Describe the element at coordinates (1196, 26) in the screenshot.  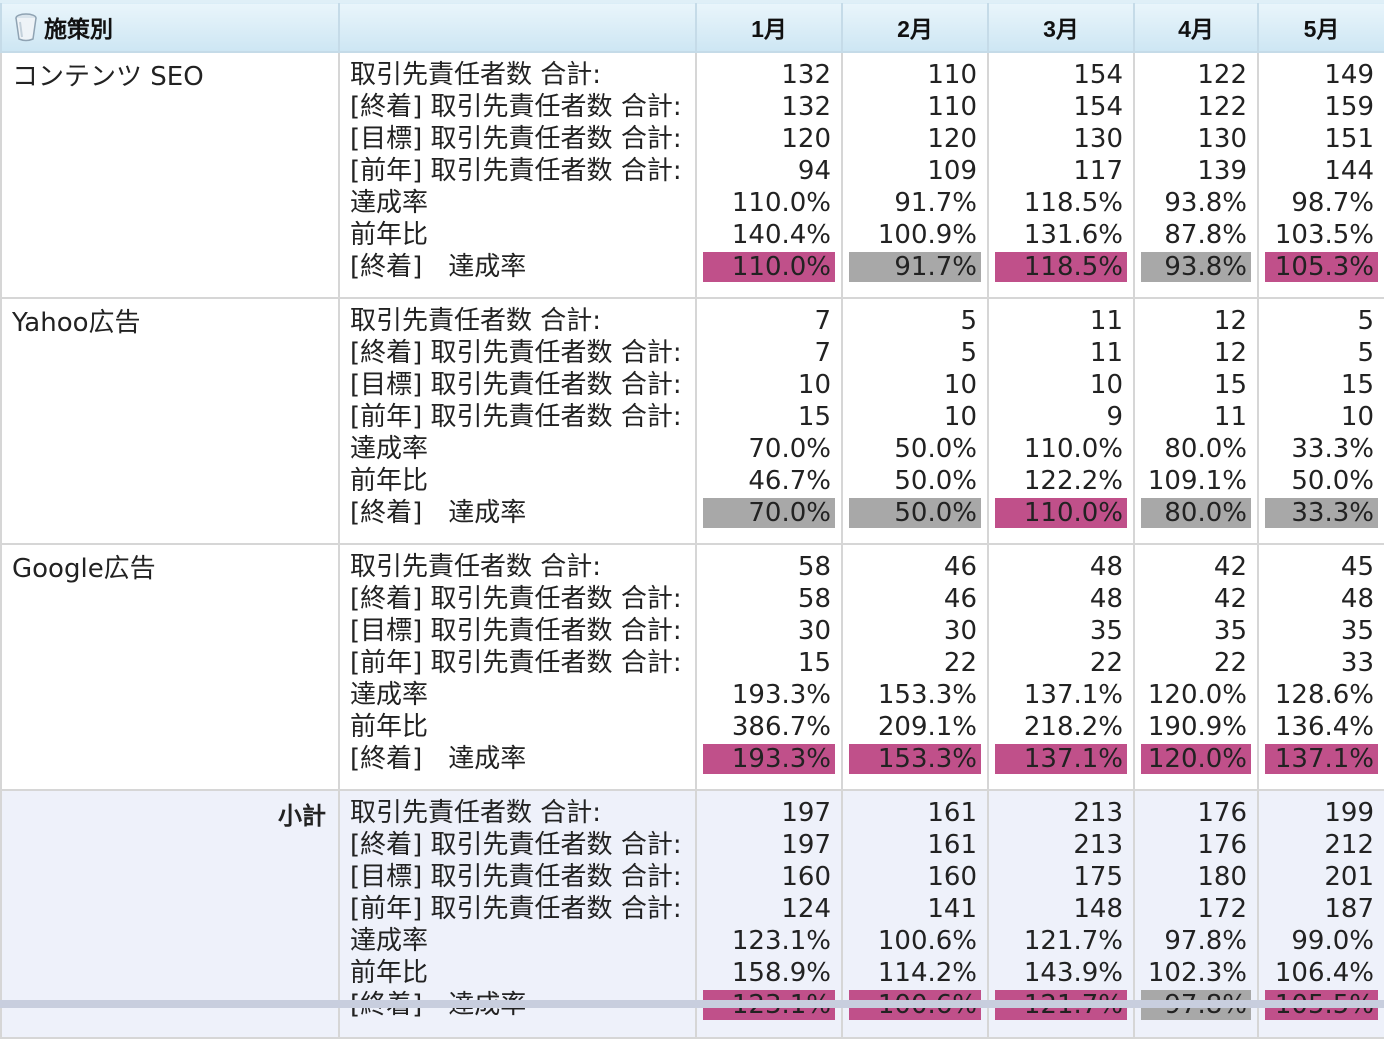
I see `month-header-4: 4月` at that location.